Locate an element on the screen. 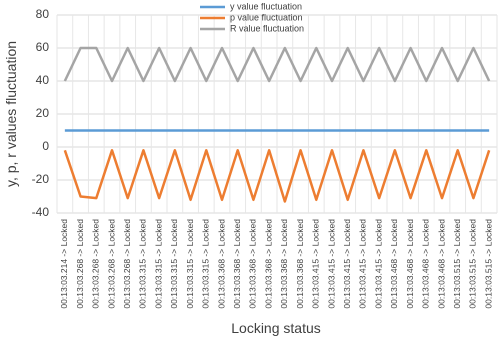 The height and width of the screenshot is (345, 500). y-tick-label: 0 is located at coordinates (45, 146).